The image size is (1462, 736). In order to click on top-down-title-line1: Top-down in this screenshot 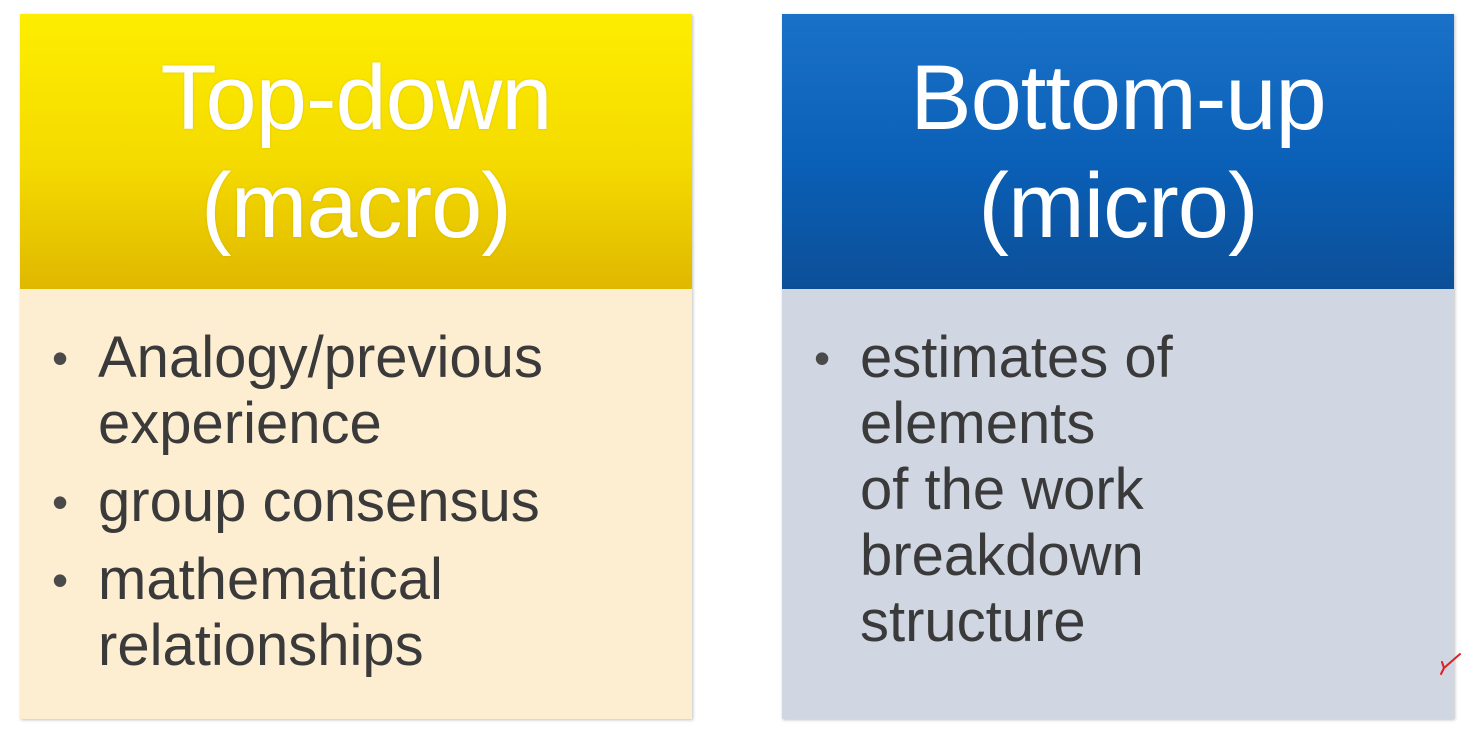, I will do `click(356, 97)`.